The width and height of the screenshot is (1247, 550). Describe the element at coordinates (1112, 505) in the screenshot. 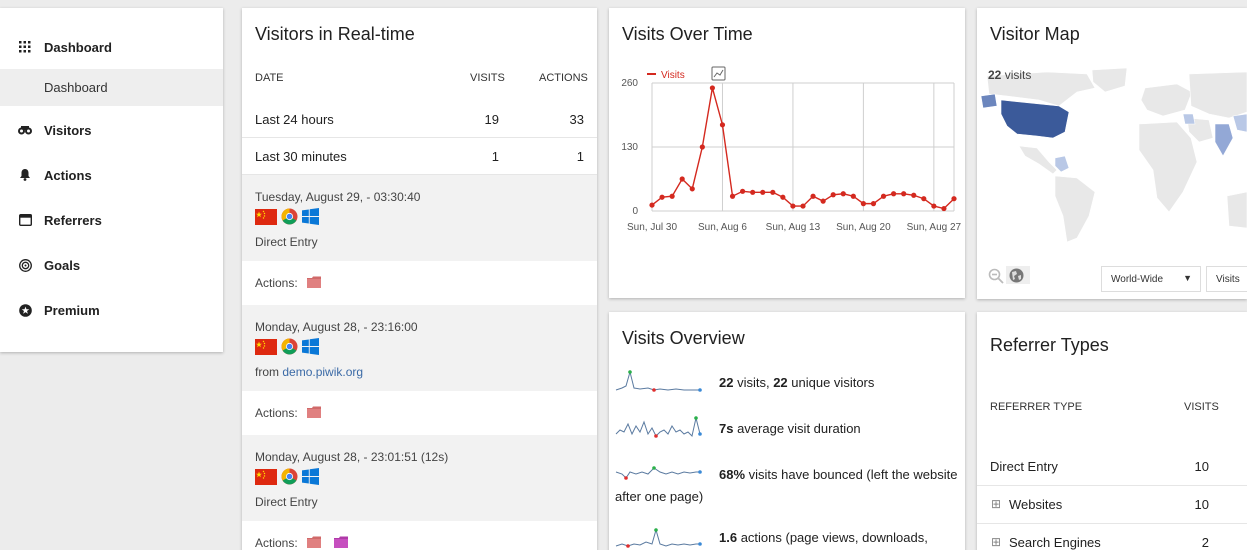

I see `table-row: ⊞ Websites 10` at that location.